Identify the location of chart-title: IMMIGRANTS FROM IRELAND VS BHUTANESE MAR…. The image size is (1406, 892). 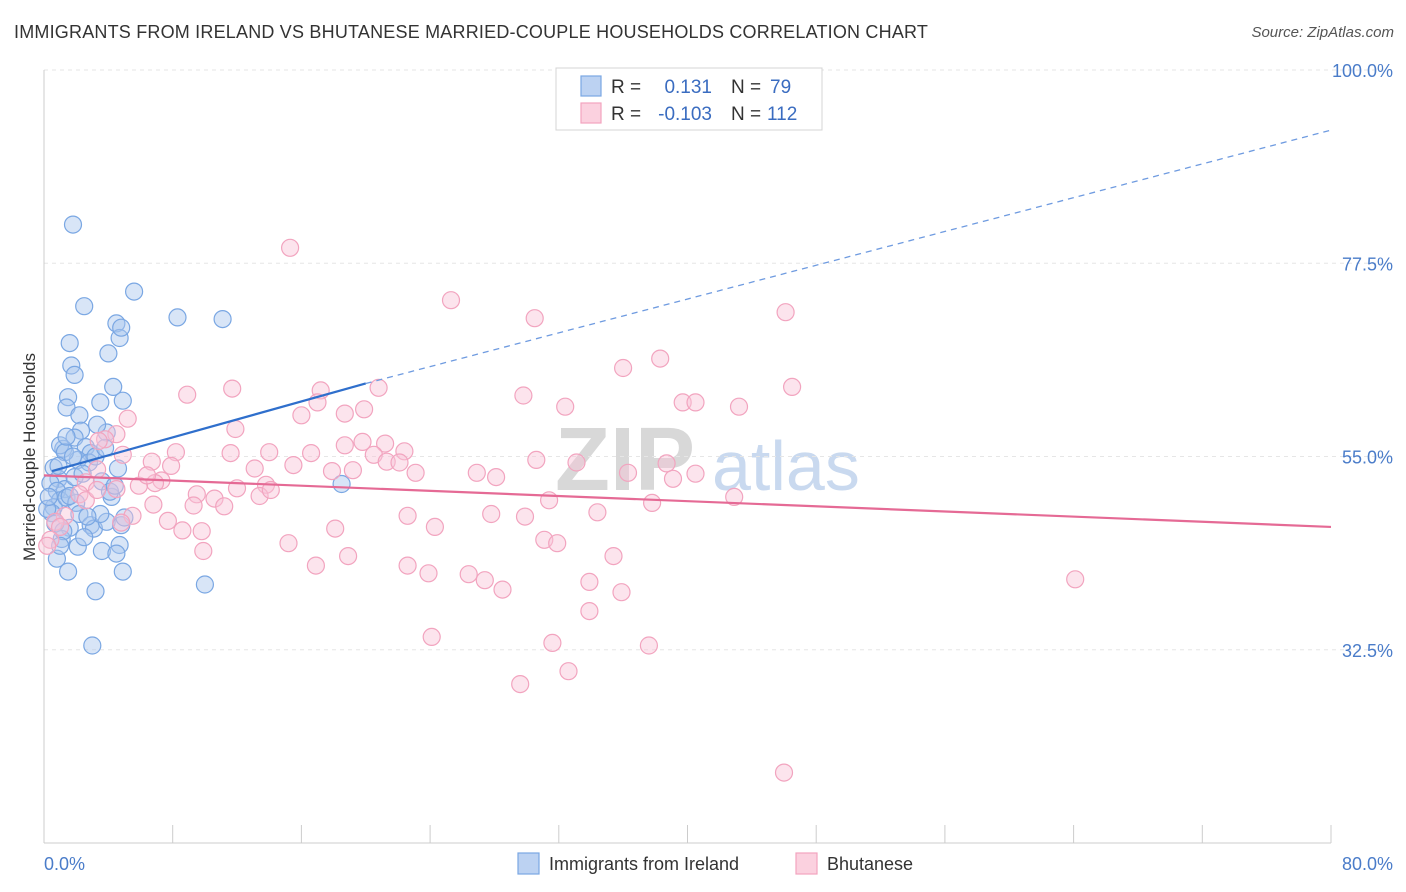
(471, 32).